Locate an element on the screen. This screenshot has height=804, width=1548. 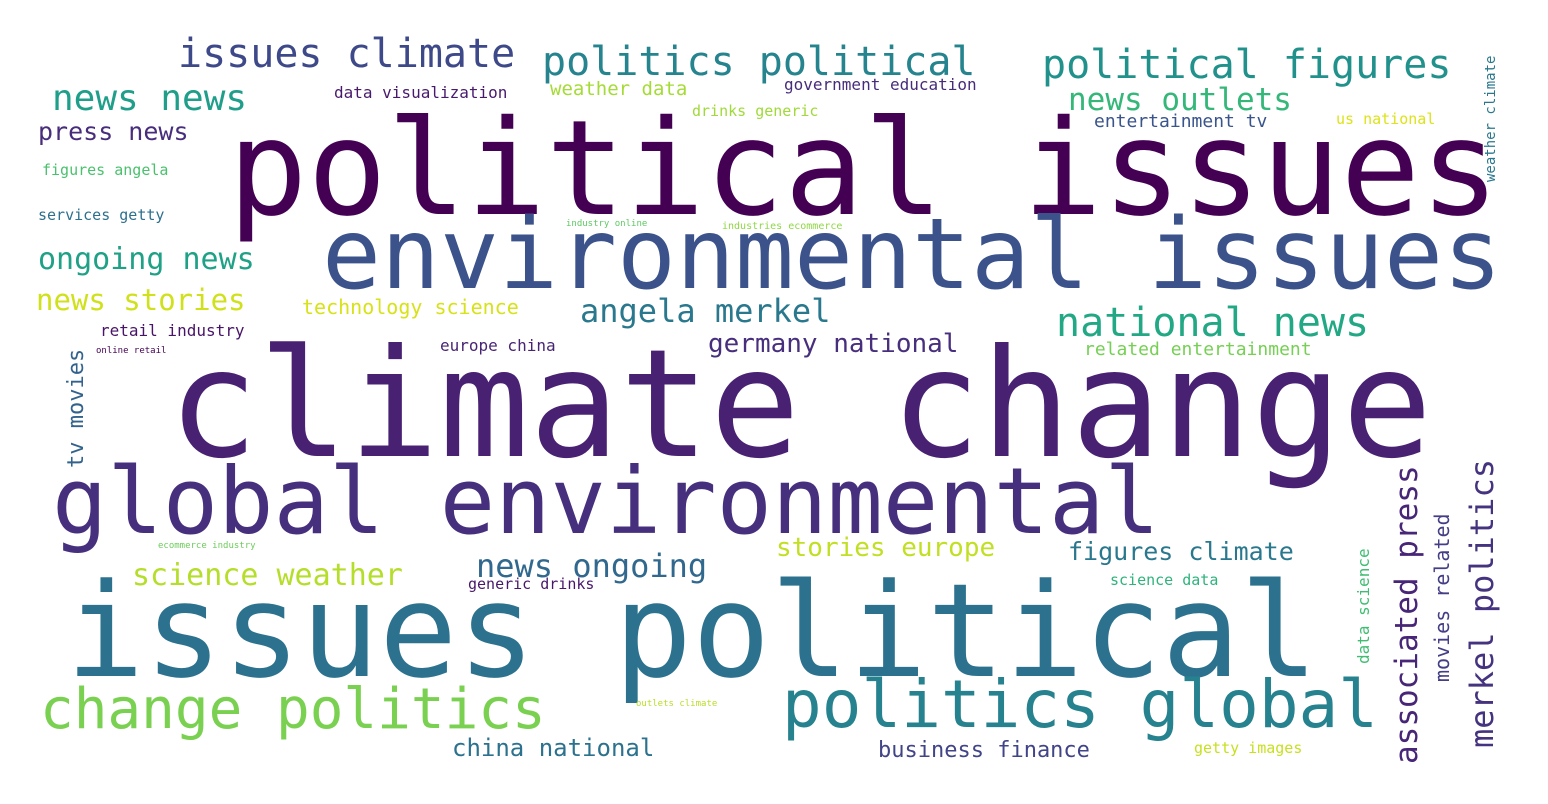
word-news-news: news news is located at coordinates (150, 98).